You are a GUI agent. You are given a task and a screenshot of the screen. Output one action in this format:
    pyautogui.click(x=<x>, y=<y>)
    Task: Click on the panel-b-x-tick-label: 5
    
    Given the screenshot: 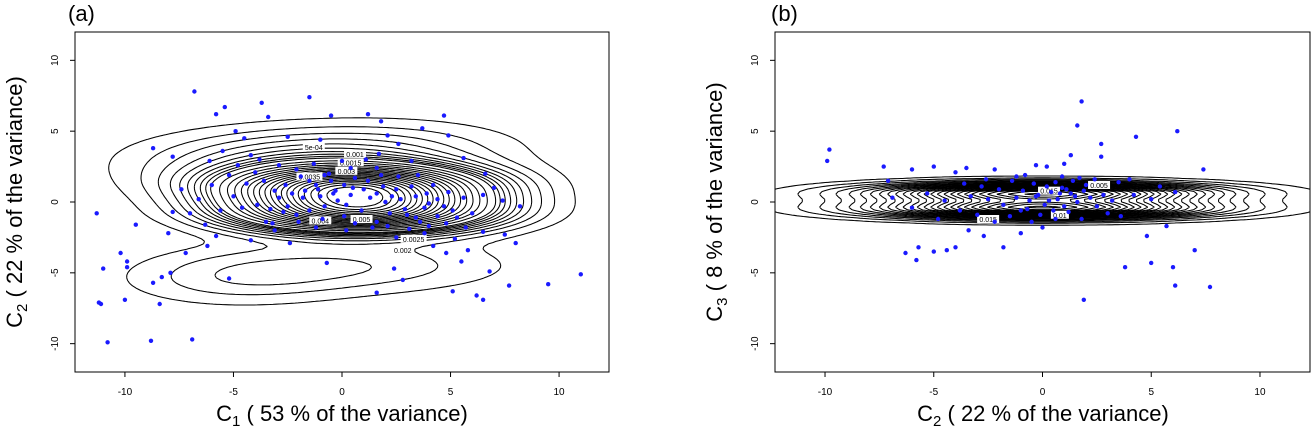 What is the action you would take?
    pyautogui.click(x=1151, y=392)
    